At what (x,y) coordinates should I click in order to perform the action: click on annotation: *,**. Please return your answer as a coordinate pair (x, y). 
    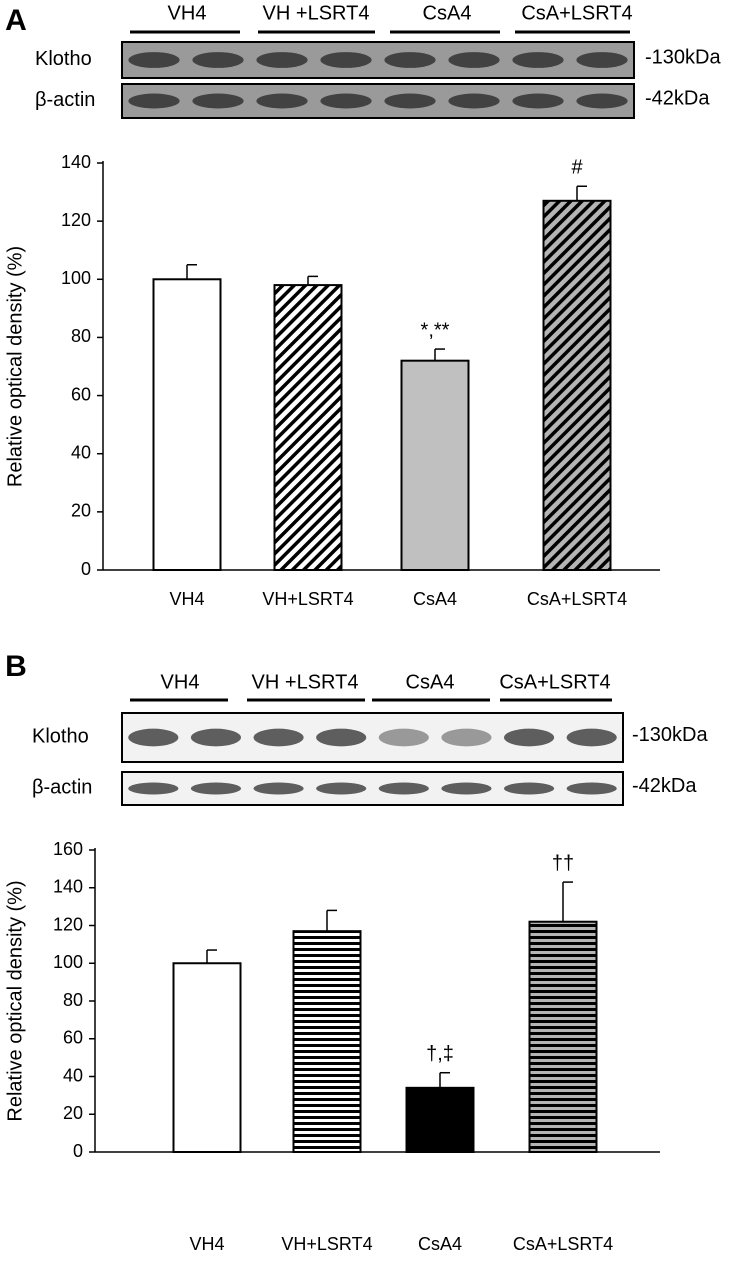
    Looking at the image, I should click on (435, 330).